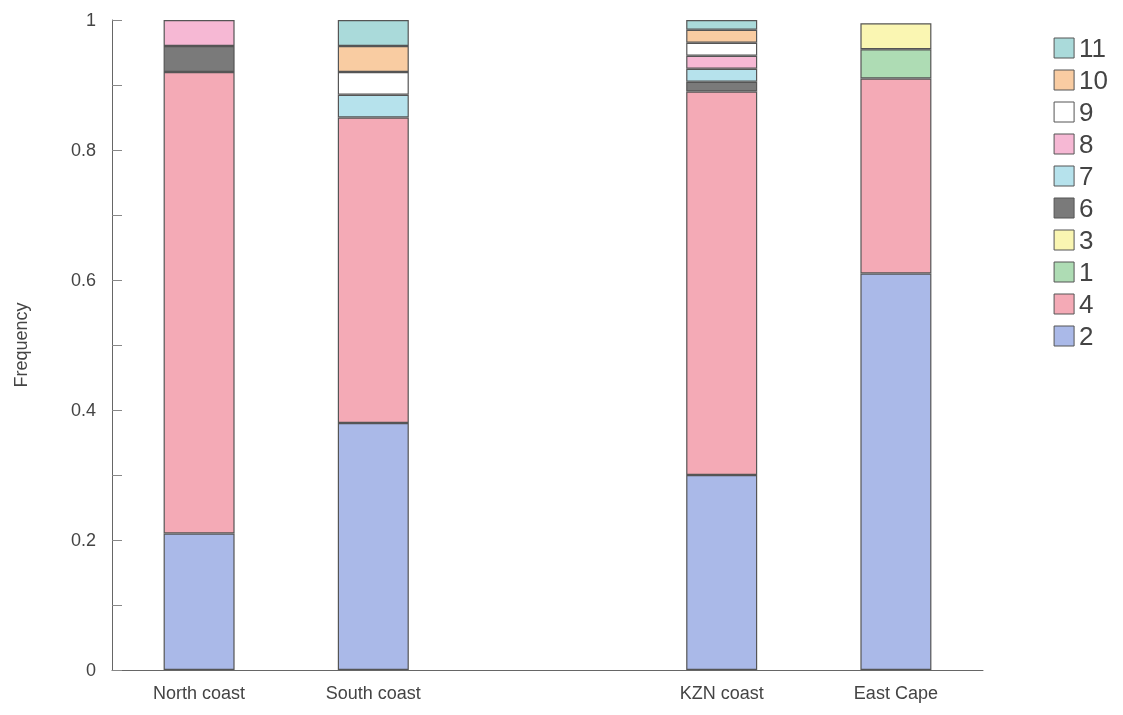 The image size is (1123, 715). Describe the element at coordinates (1086, 272) in the screenshot. I see `legend-label: 1` at that location.